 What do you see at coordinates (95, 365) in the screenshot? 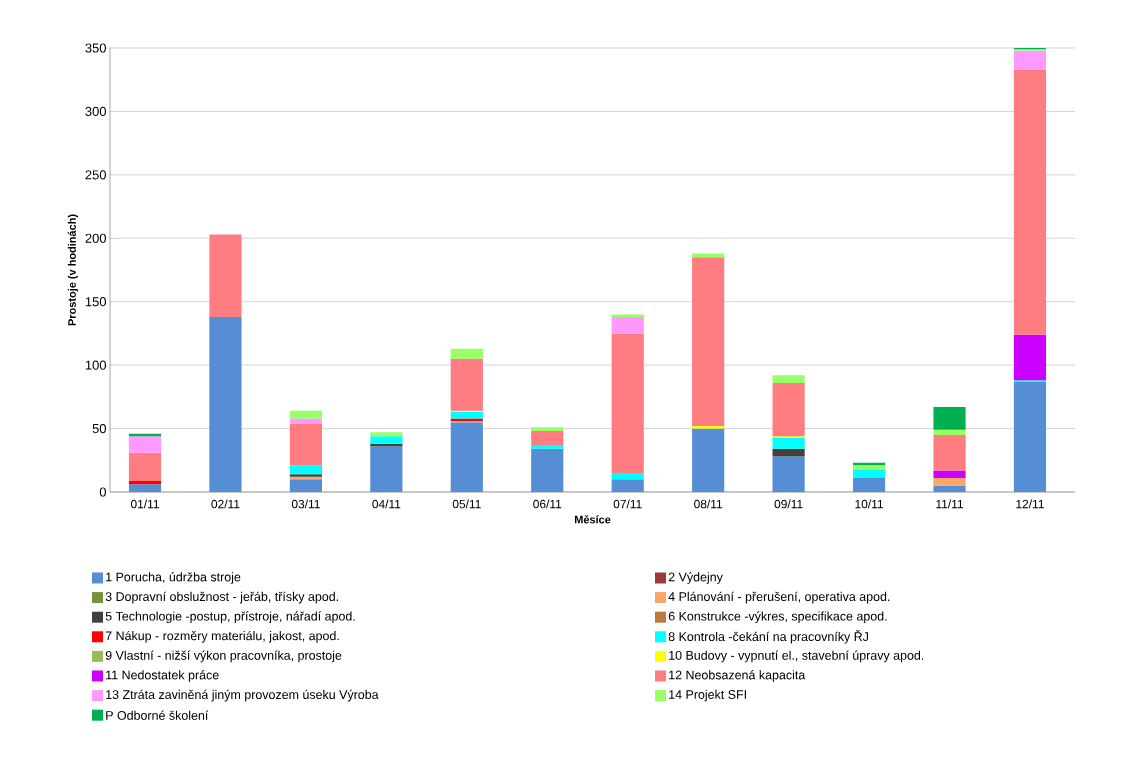
I see `y-tick-label: 100` at bounding box center [95, 365].